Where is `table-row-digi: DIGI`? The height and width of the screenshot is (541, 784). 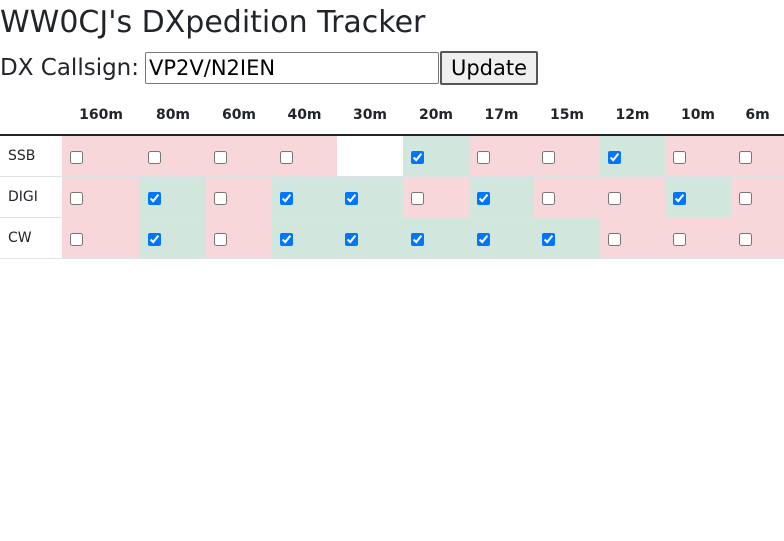 table-row-digi: DIGI is located at coordinates (392, 197).